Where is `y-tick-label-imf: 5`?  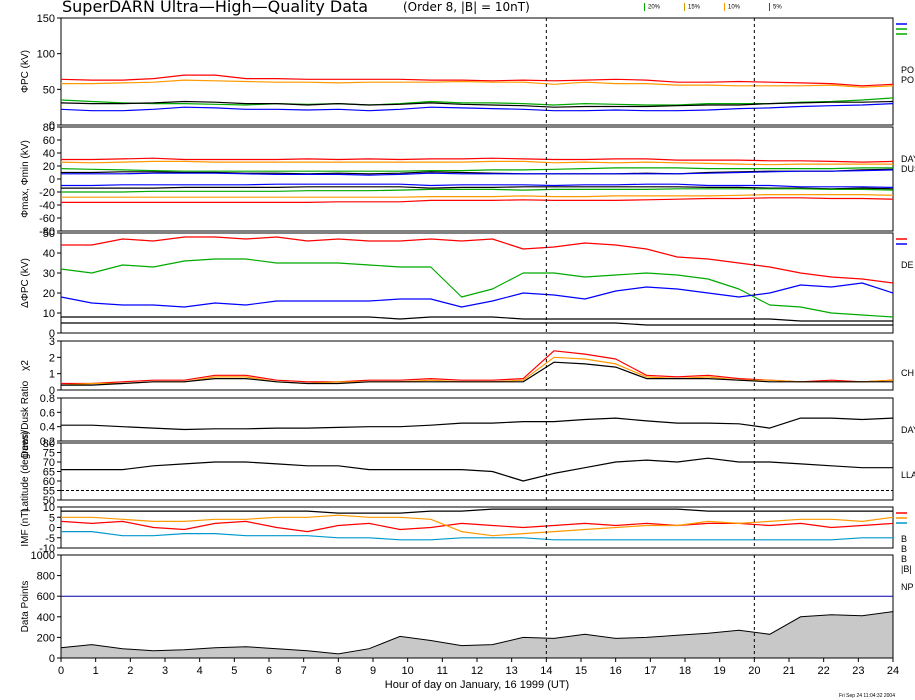 y-tick-label-imf: 5 is located at coordinates (52, 518).